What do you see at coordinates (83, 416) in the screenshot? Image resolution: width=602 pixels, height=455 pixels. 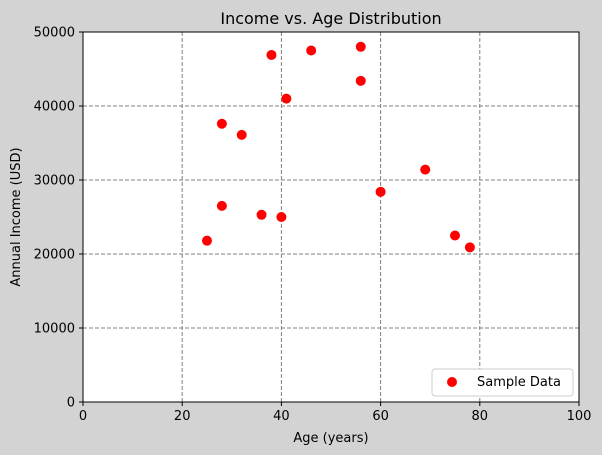 I see `x-tick-label: 0` at bounding box center [83, 416].